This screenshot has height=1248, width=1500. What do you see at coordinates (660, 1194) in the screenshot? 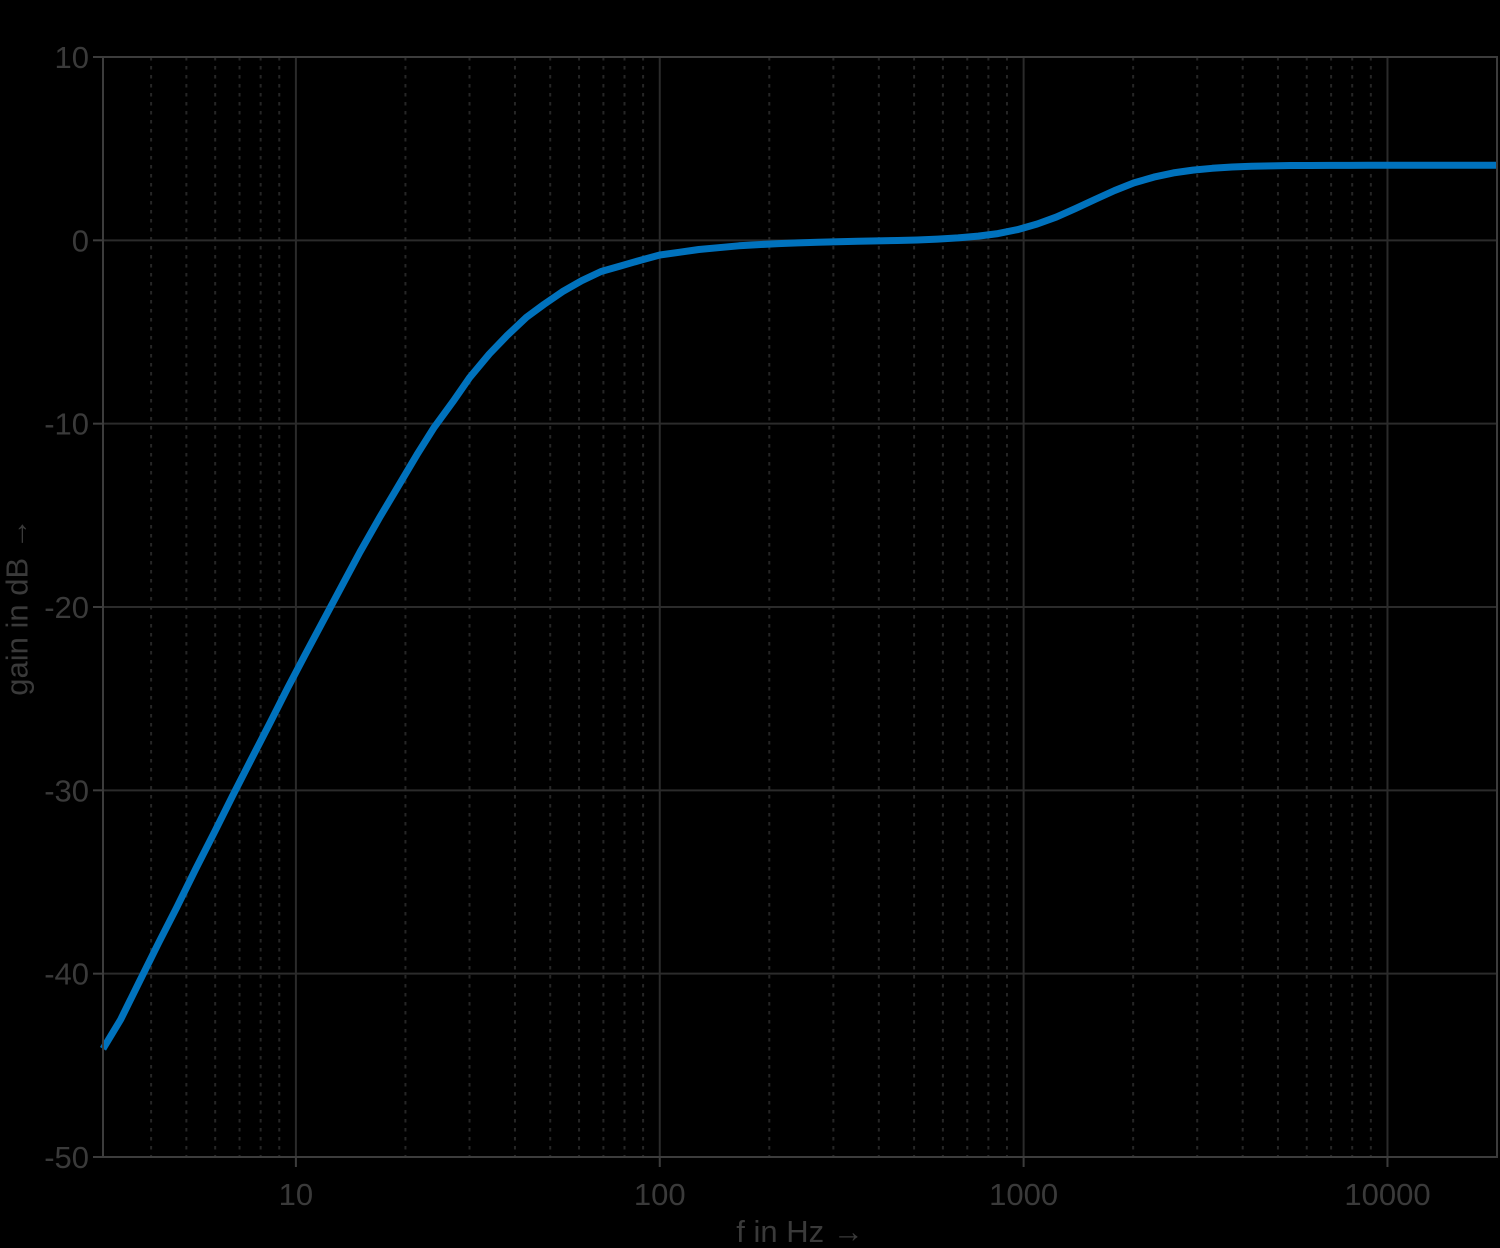
I see `x-tick-label: 100` at bounding box center [660, 1194].